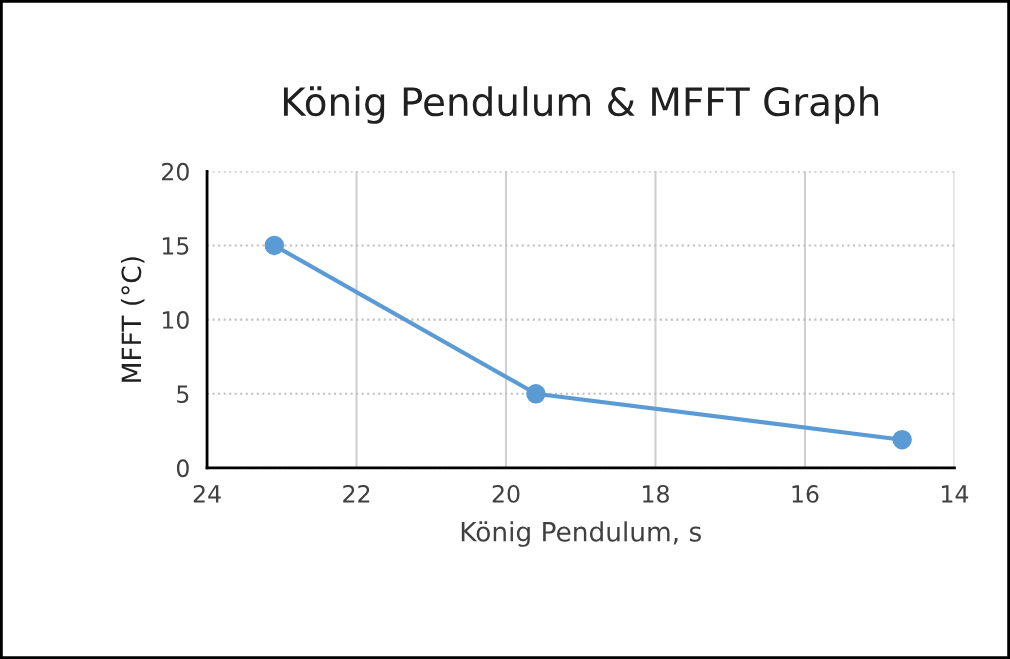 This screenshot has height=659, width=1010. What do you see at coordinates (175, 246) in the screenshot?
I see `y-tick-label: 15` at bounding box center [175, 246].